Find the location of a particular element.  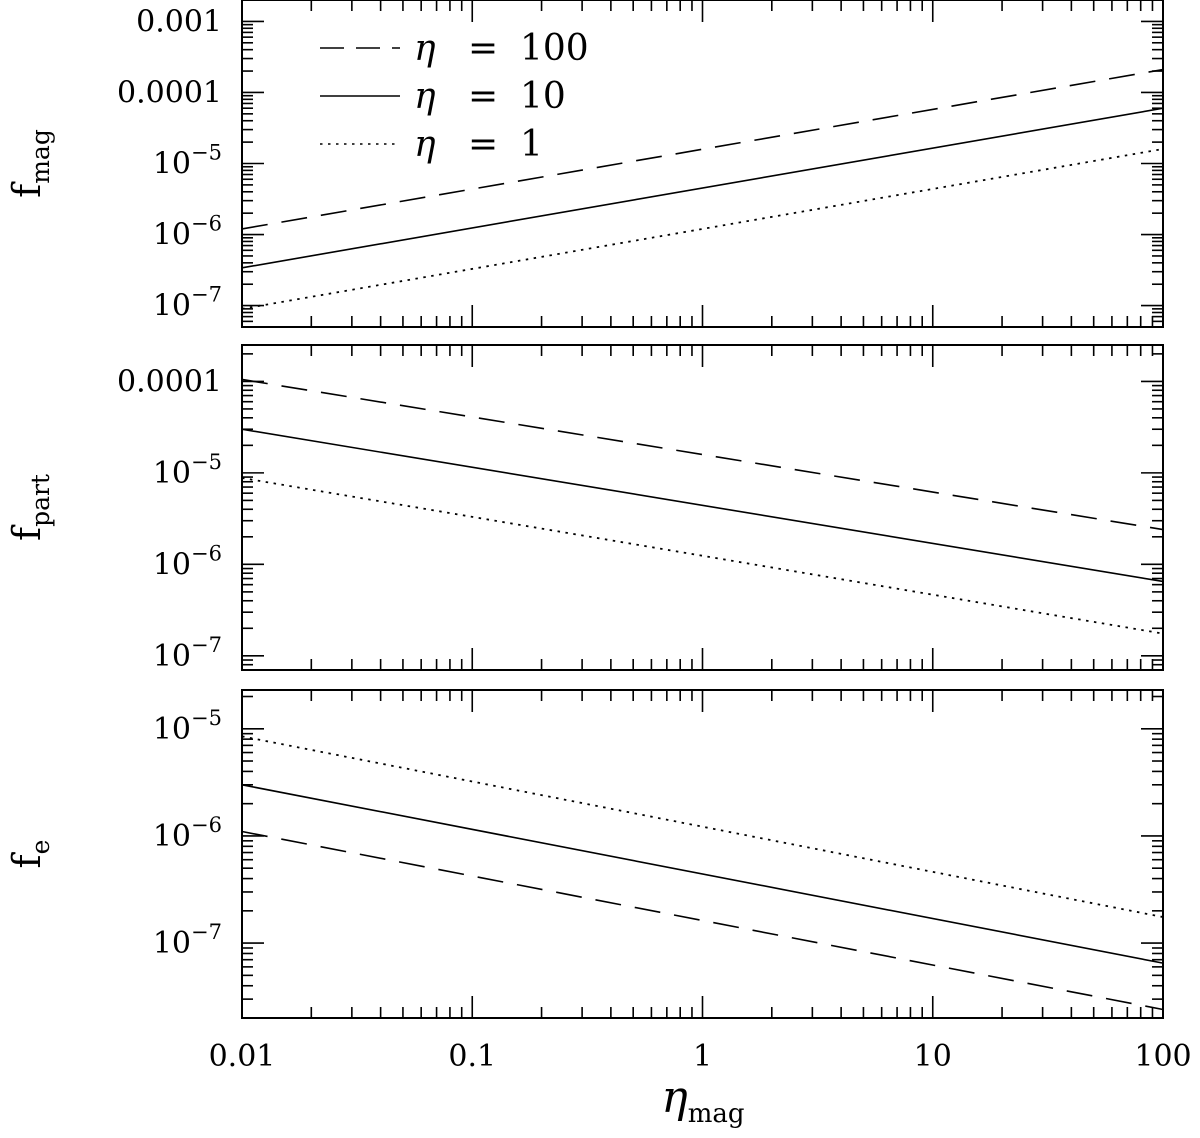

legend-value: 10 is located at coordinates (543, 96).